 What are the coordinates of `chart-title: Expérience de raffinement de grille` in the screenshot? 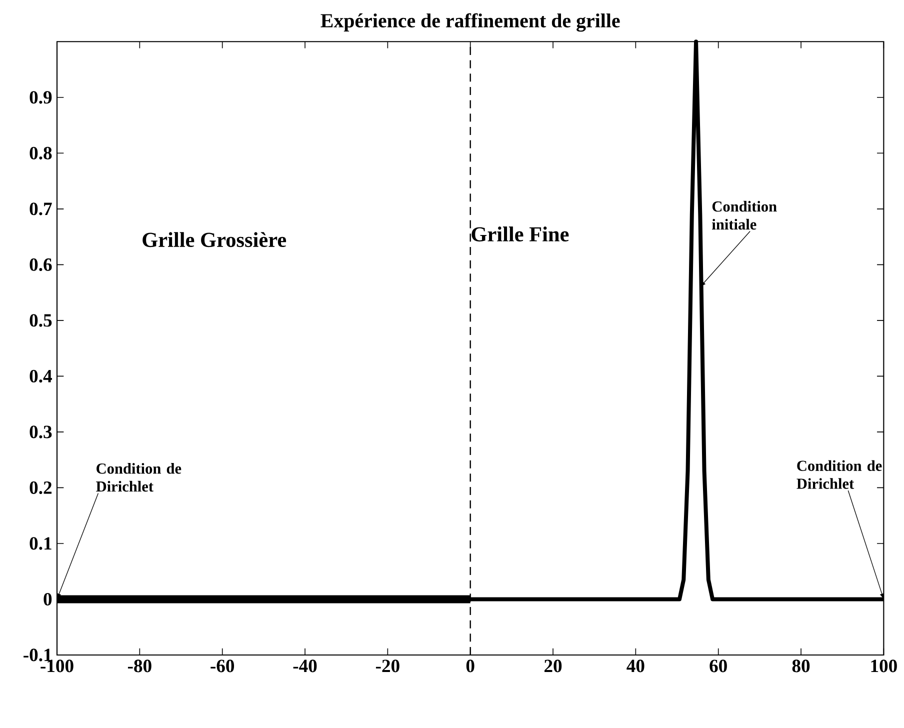 It's located at (470, 22).